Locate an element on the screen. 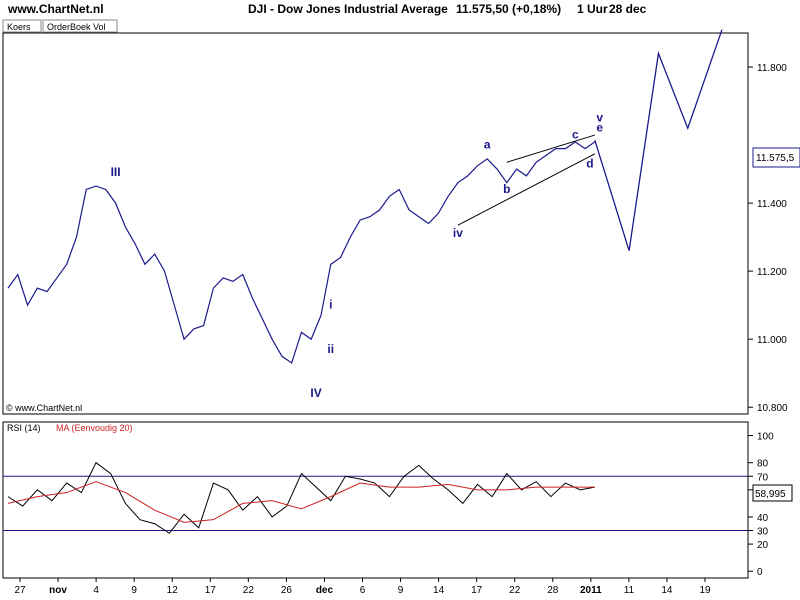 The width and height of the screenshot is (800, 600). price-projection-line is located at coordinates (658, 140).